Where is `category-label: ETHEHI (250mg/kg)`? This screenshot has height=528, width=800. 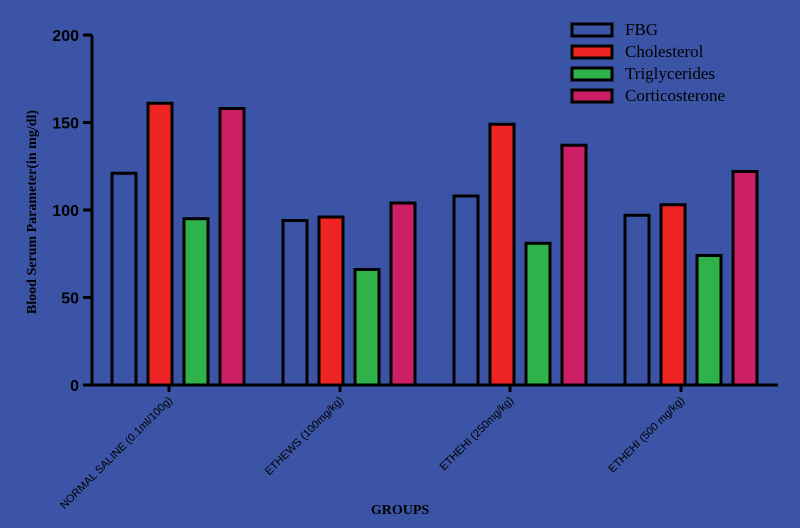
category-label: ETHEHI (250mg/kg) is located at coordinates (477, 434).